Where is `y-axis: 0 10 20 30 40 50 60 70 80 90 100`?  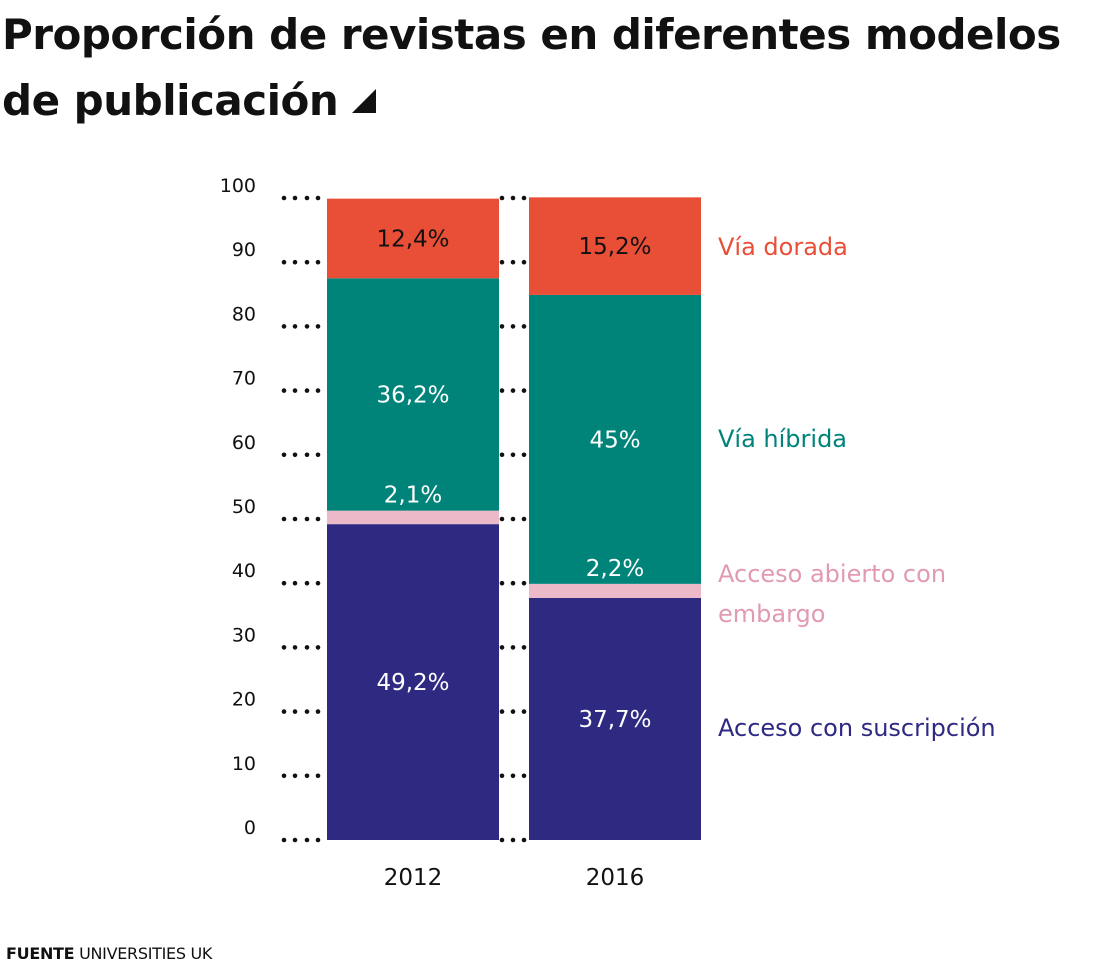 y-axis: 0 10 20 30 40 50 60 70 80 90 100 is located at coordinates (238, 507).